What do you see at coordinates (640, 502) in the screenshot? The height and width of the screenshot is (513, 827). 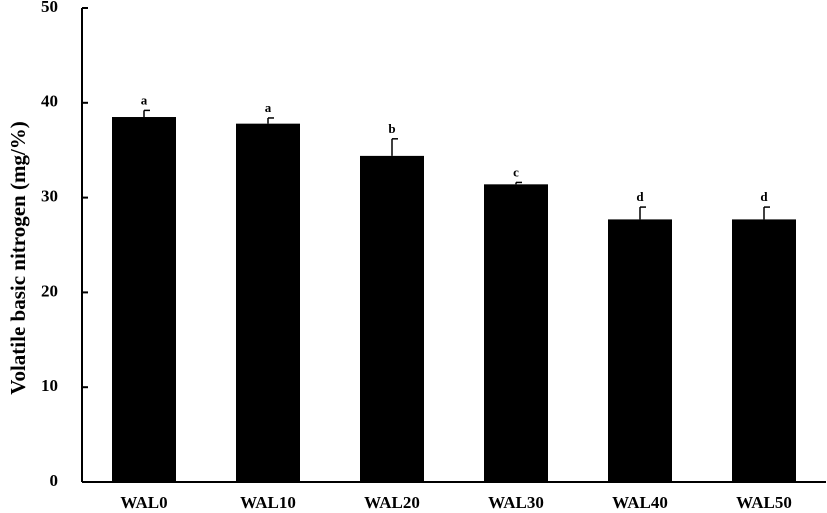 I see `x-tick-label-wal40: WAL40` at bounding box center [640, 502].